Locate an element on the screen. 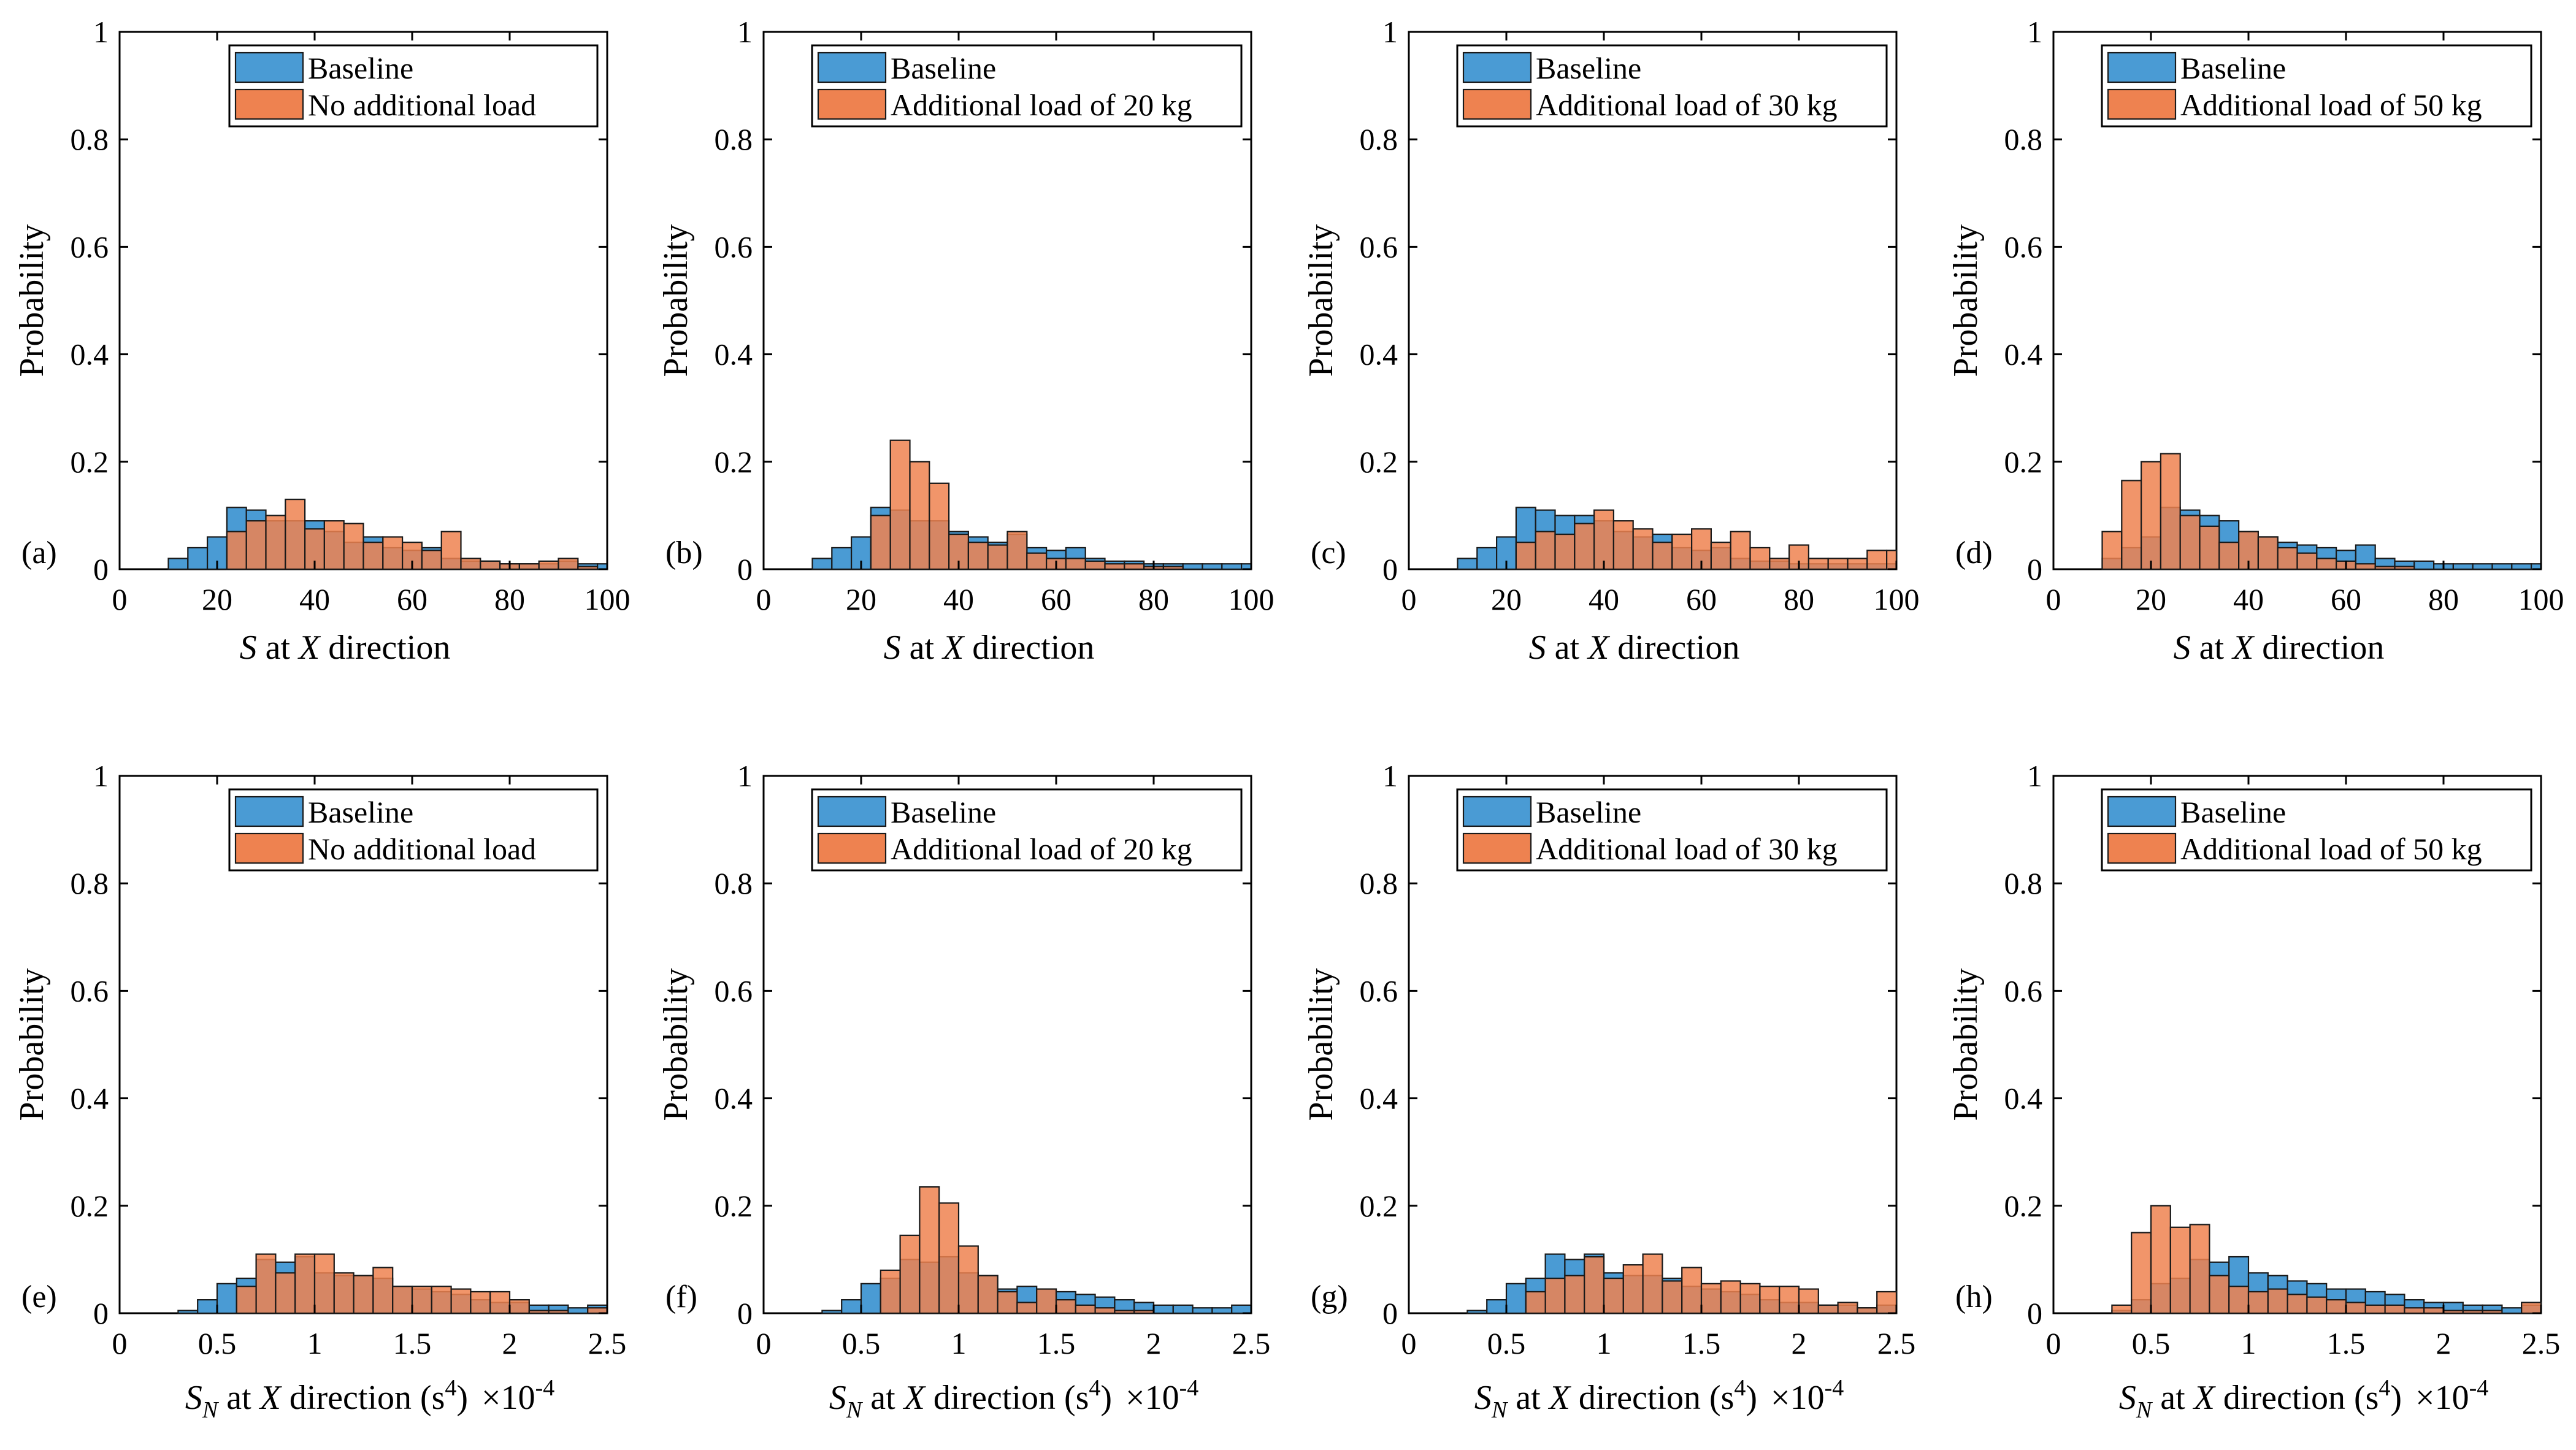  legend-label-load: Additional load of 20 kg is located at coordinates (1041, 849).